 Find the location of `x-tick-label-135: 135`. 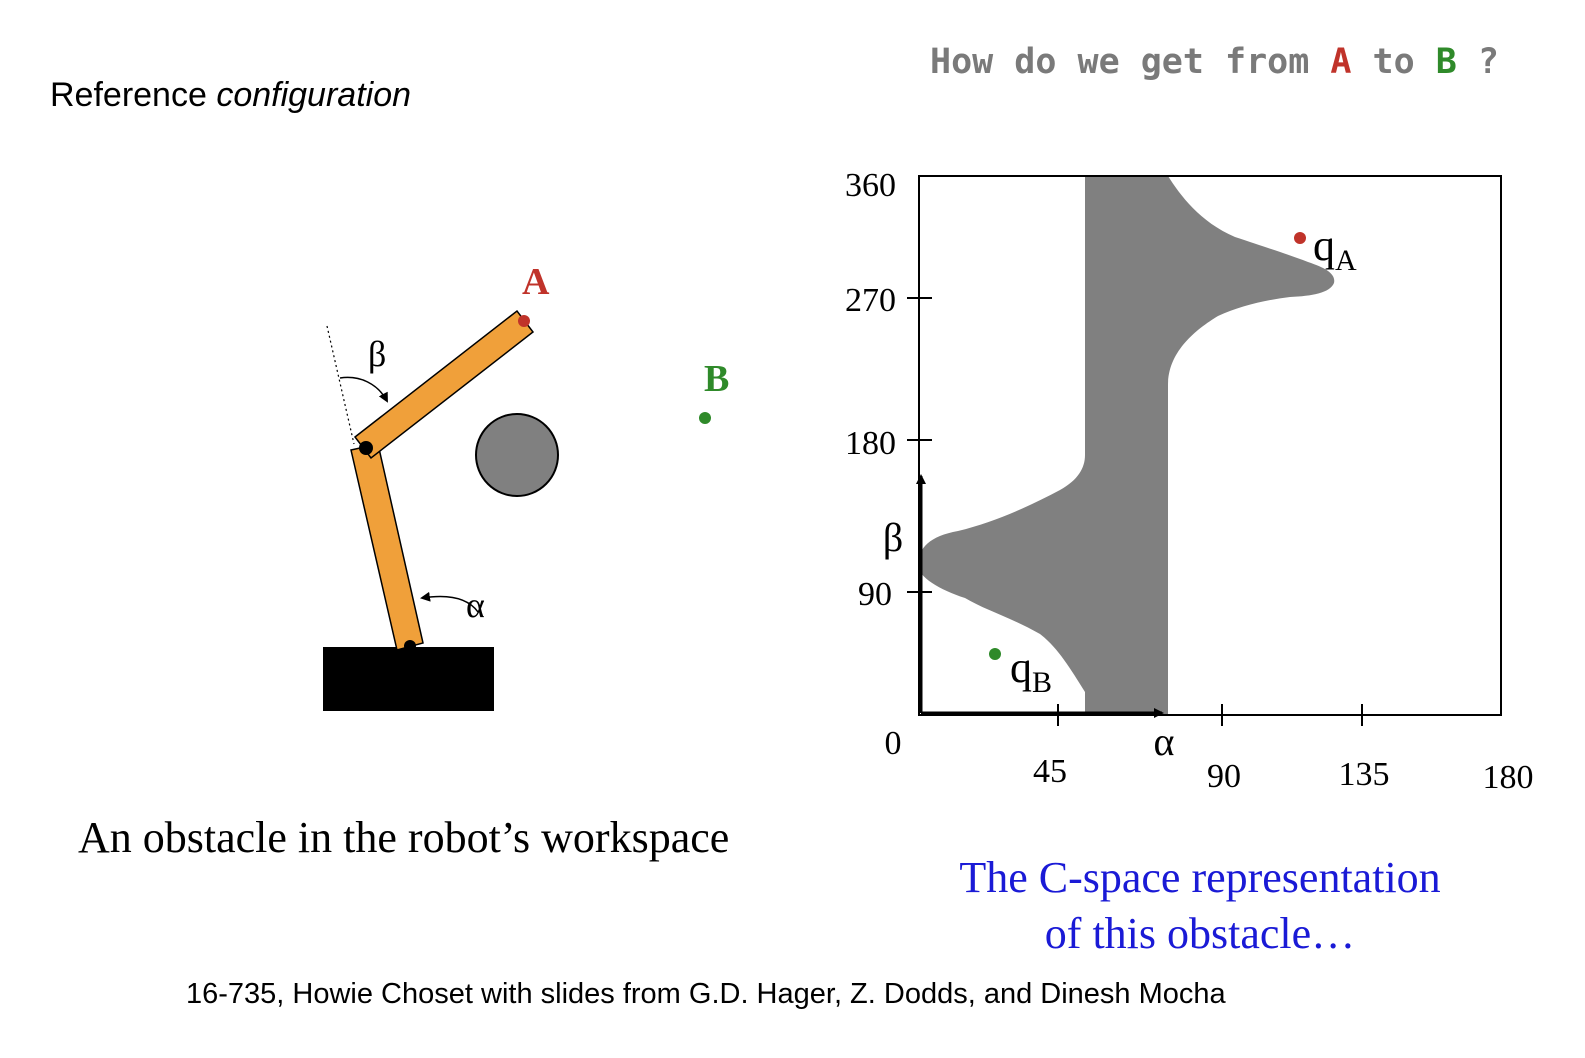

x-tick-label-135: 135 is located at coordinates (1364, 774).